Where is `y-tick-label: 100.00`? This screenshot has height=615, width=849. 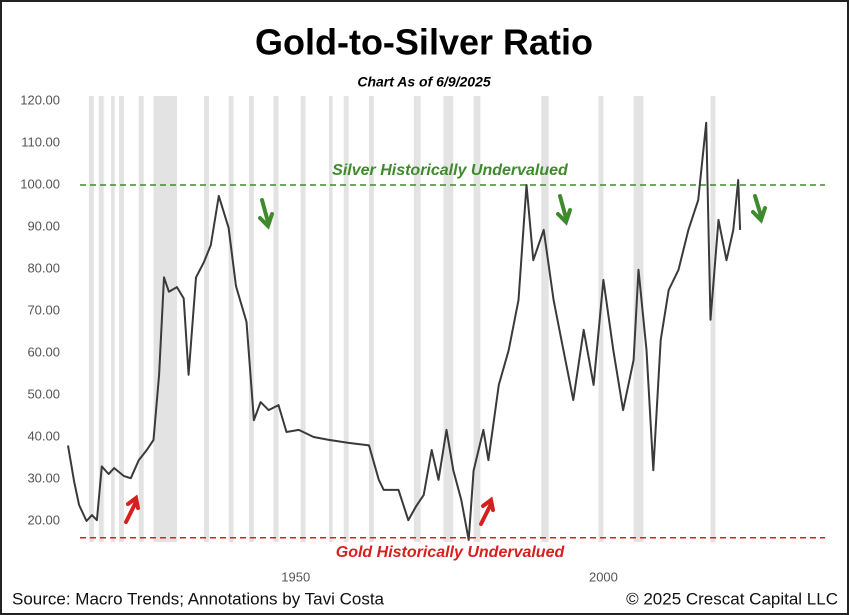 y-tick-label: 100.00 is located at coordinates (40, 183).